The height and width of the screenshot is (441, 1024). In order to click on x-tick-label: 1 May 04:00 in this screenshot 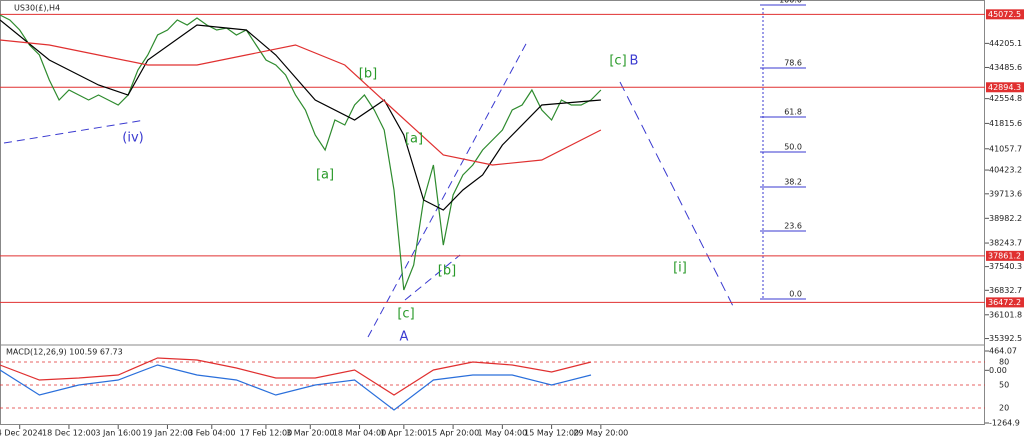, I will do `click(502, 433)`.